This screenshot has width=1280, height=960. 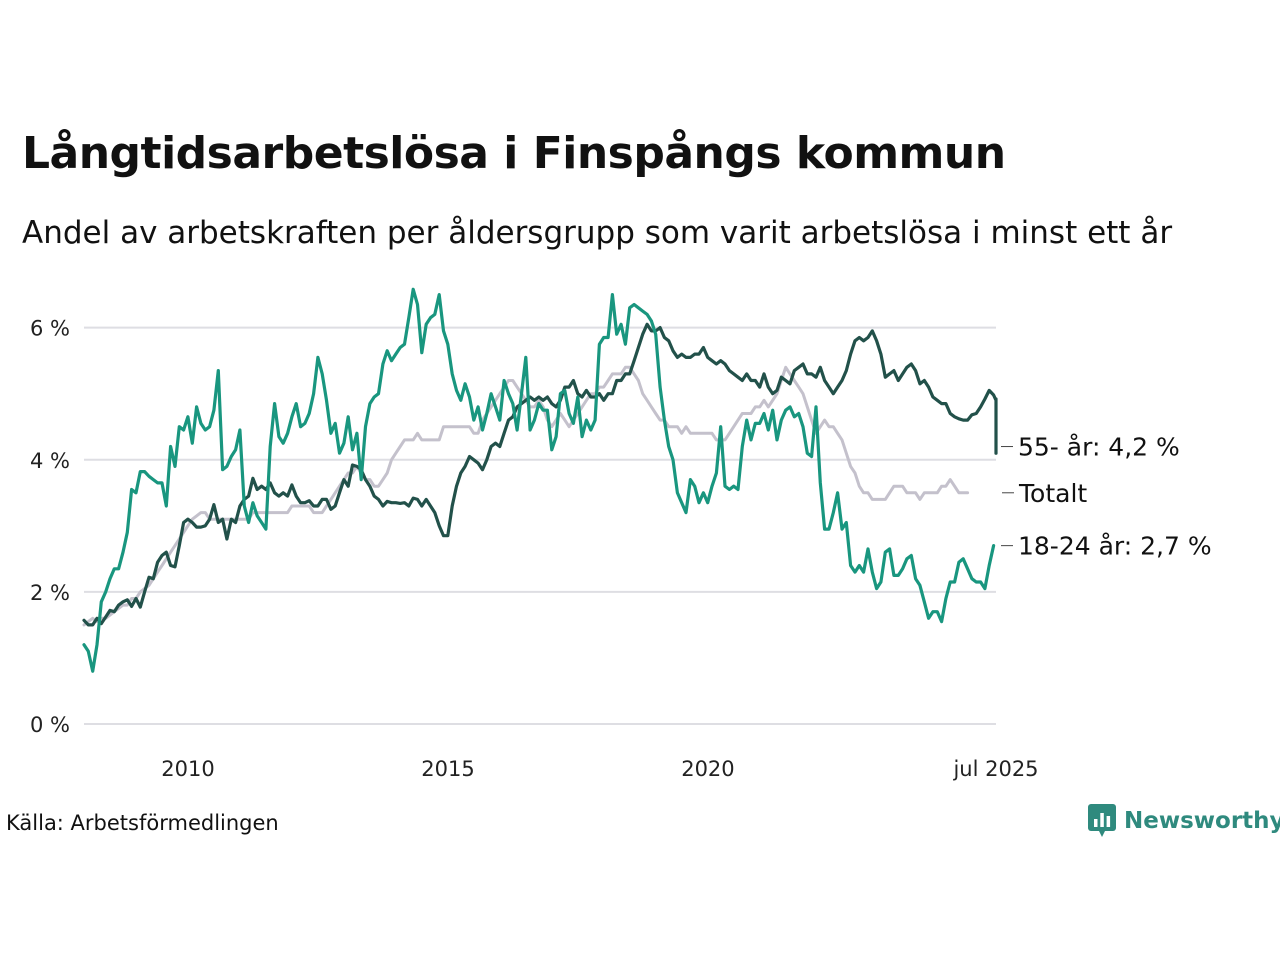 I want to click on series-end-label-old: 55- år: 4,2 %, so click(x=1099, y=447).